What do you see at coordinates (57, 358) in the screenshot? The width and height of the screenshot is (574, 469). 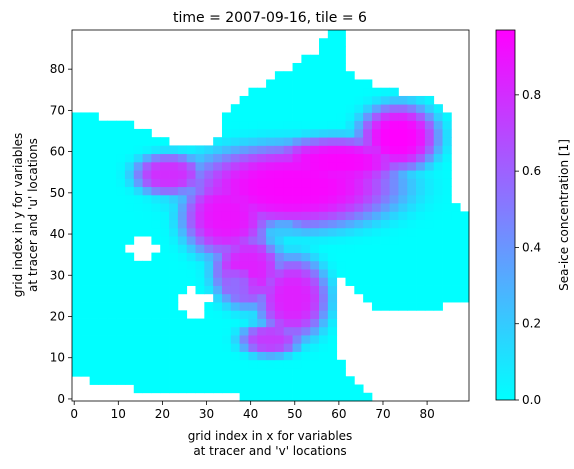 I see `y-tick-label: 10` at bounding box center [57, 358].